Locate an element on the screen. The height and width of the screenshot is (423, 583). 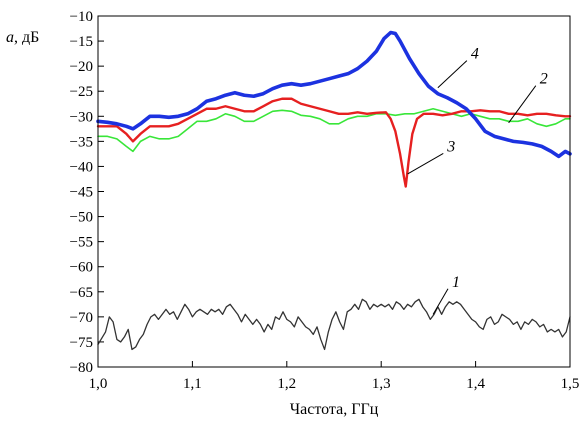
y-axis-title: a, дБ is located at coordinates (22, 37).